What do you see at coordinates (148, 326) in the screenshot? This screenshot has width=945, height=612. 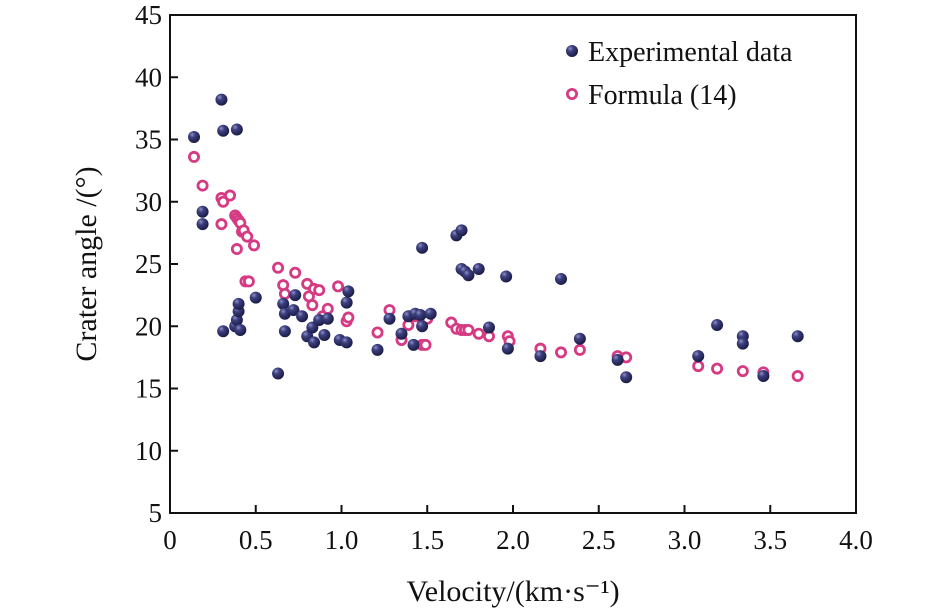 I see `y-tick-label: 20` at bounding box center [148, 326].